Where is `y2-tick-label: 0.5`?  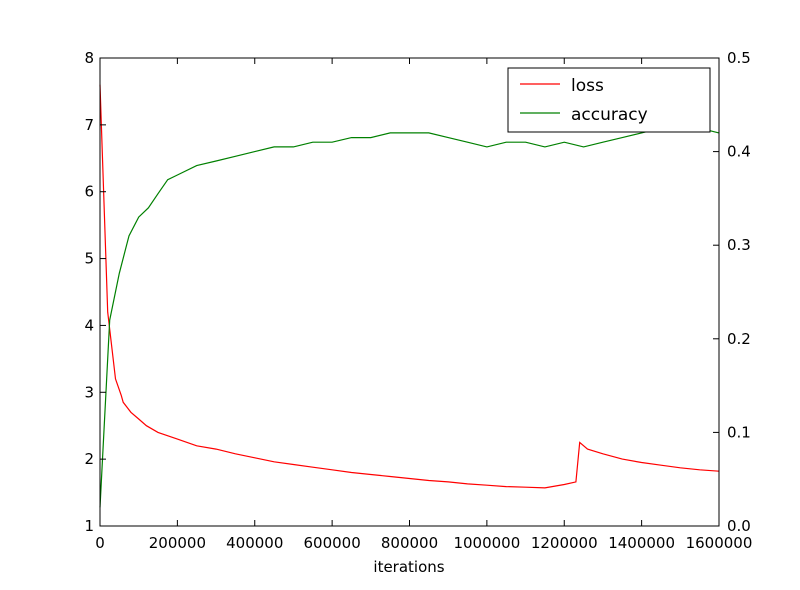
y2-tick-label: 0.5 is located at coordinates (739, 58).